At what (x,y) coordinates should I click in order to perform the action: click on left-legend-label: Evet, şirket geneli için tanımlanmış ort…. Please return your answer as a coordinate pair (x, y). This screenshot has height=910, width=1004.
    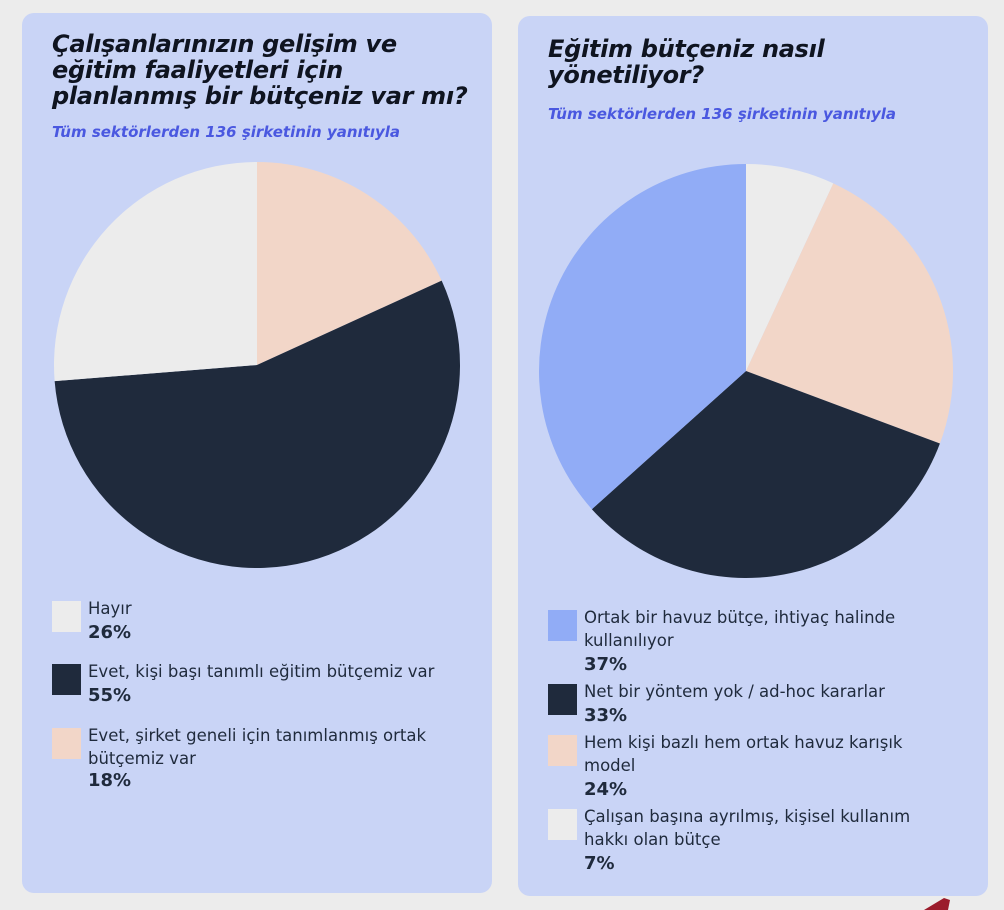
    Looking at the image, I should click on (257, 747).